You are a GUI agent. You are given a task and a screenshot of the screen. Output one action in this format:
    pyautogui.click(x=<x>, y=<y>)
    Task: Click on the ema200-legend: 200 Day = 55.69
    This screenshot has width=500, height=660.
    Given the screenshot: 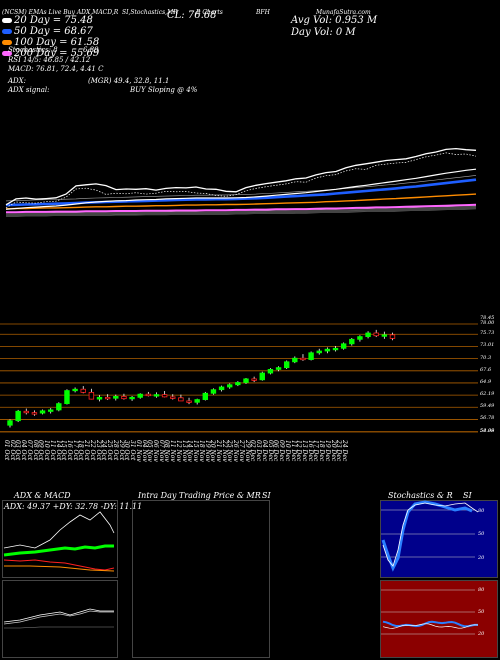 What is the action you would take?
    pyautogui.click(x=50, y=53)
    